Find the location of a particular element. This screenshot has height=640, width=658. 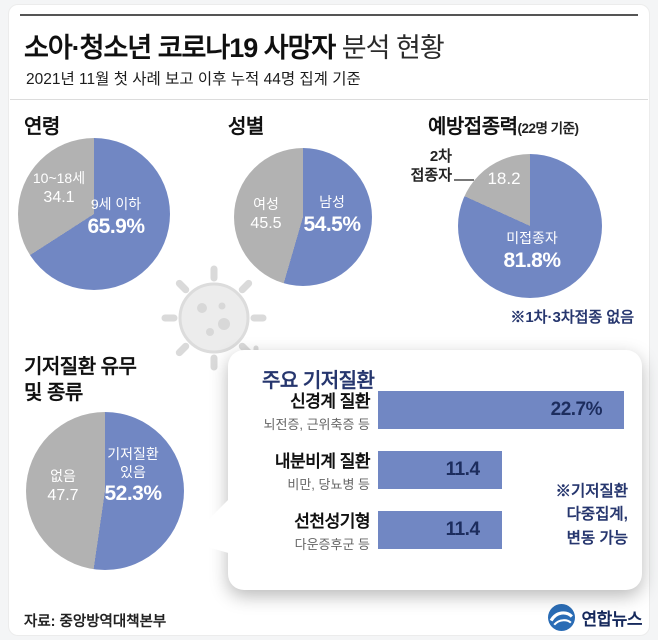

sex-blue-value: 54.5% is located at coordinates (332, 224).